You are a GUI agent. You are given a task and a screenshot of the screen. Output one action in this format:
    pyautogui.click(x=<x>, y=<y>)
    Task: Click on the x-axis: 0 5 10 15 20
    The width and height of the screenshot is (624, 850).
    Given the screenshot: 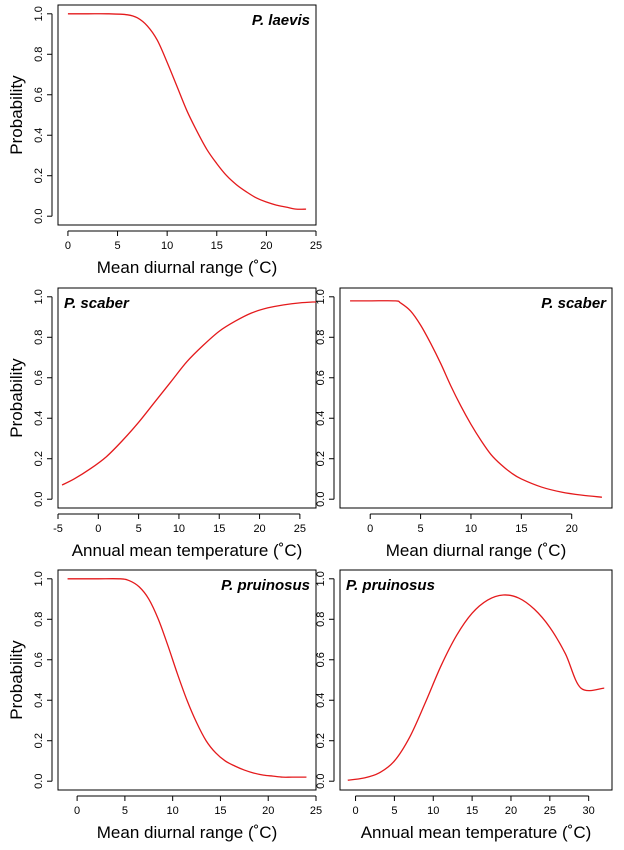 What is the action you would take?
    pyautogui.click(x=472, y=524)
    